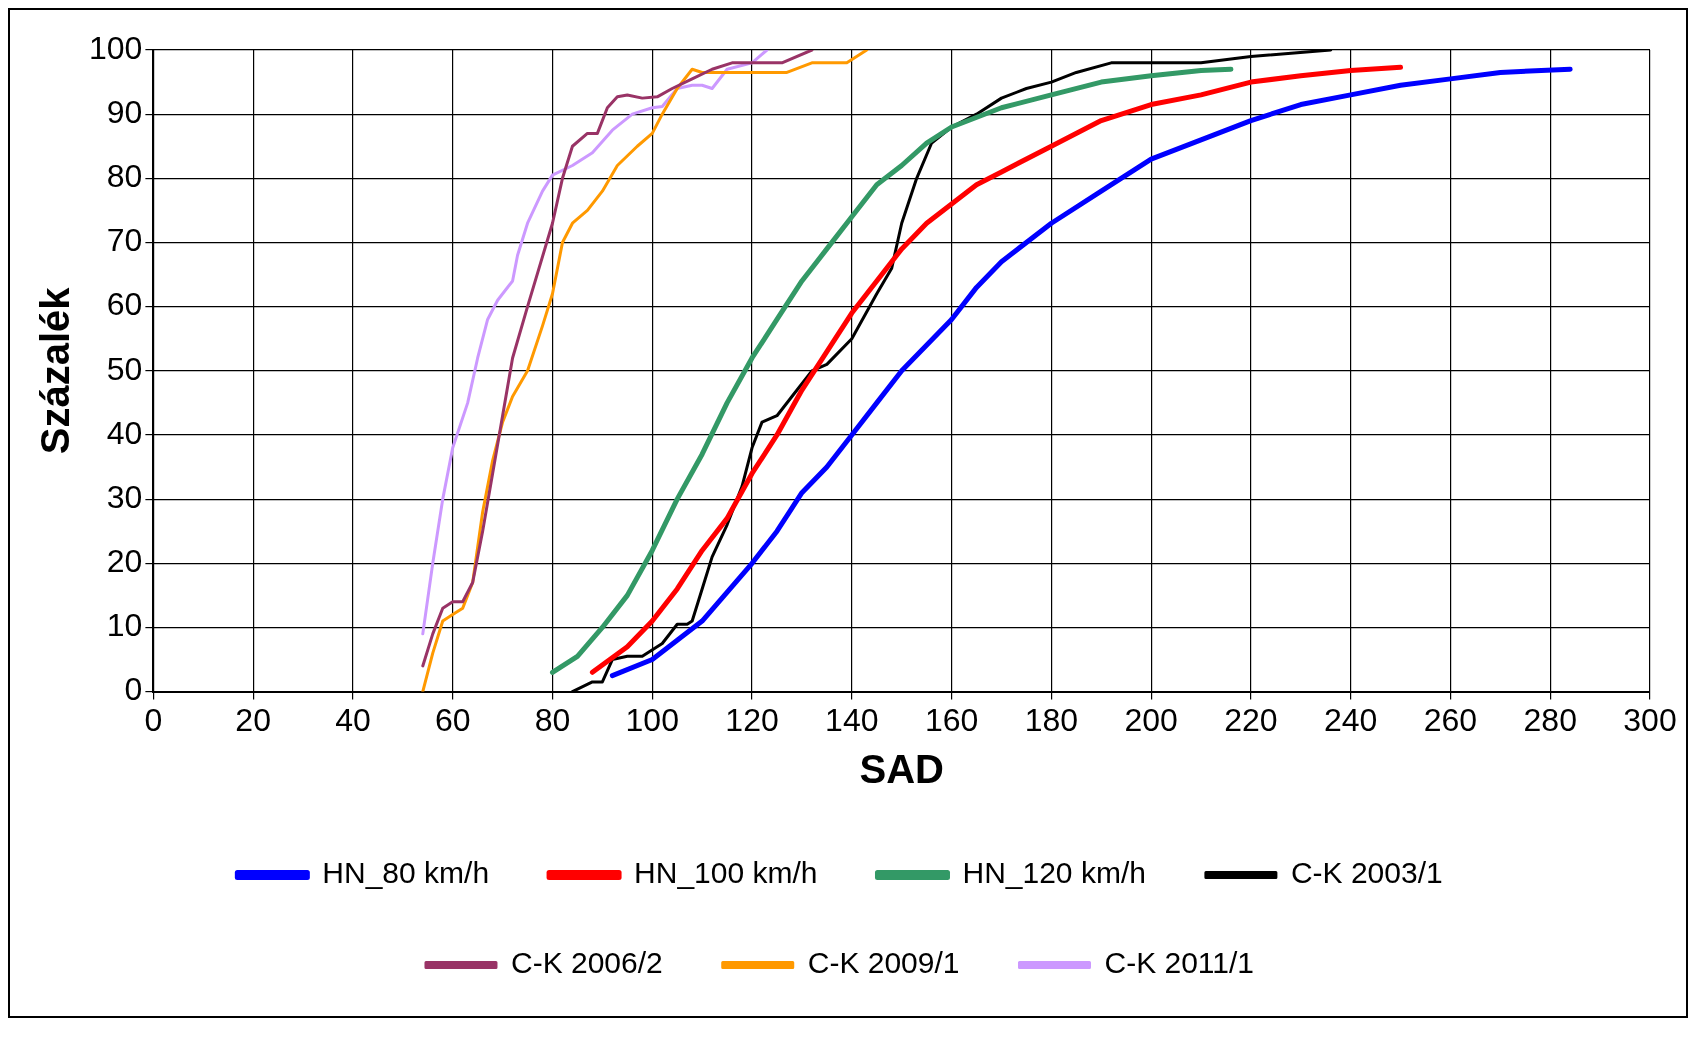 The image size is (1708, 1042). What do you see at coordinates (726, 873) in the screenshot?
I see `legend-label: HN_100 km/h` at bounding box center [726, 873].